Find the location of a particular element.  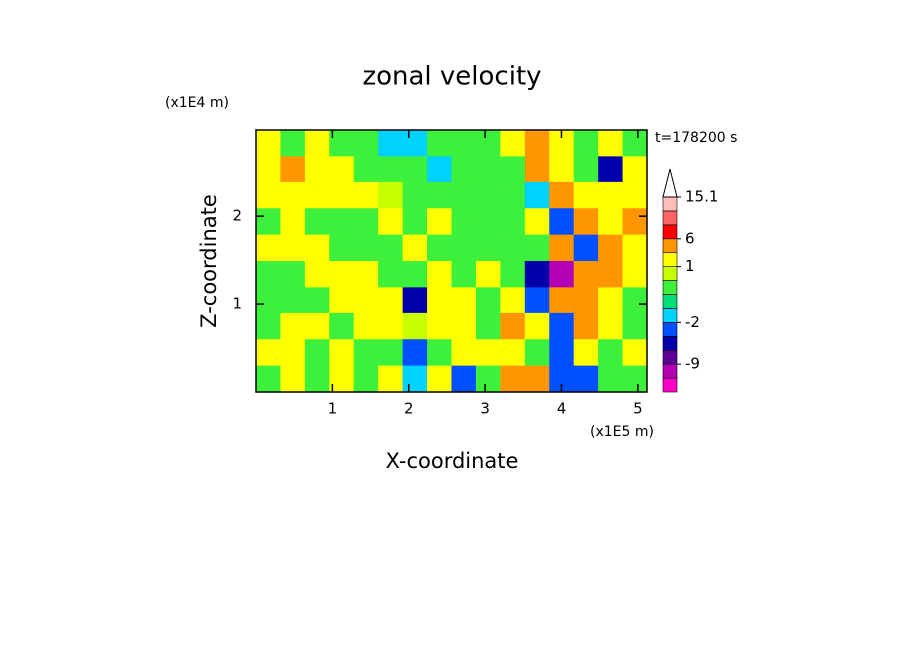

time-label: t=178200 s is located at coordinates (696, 138).